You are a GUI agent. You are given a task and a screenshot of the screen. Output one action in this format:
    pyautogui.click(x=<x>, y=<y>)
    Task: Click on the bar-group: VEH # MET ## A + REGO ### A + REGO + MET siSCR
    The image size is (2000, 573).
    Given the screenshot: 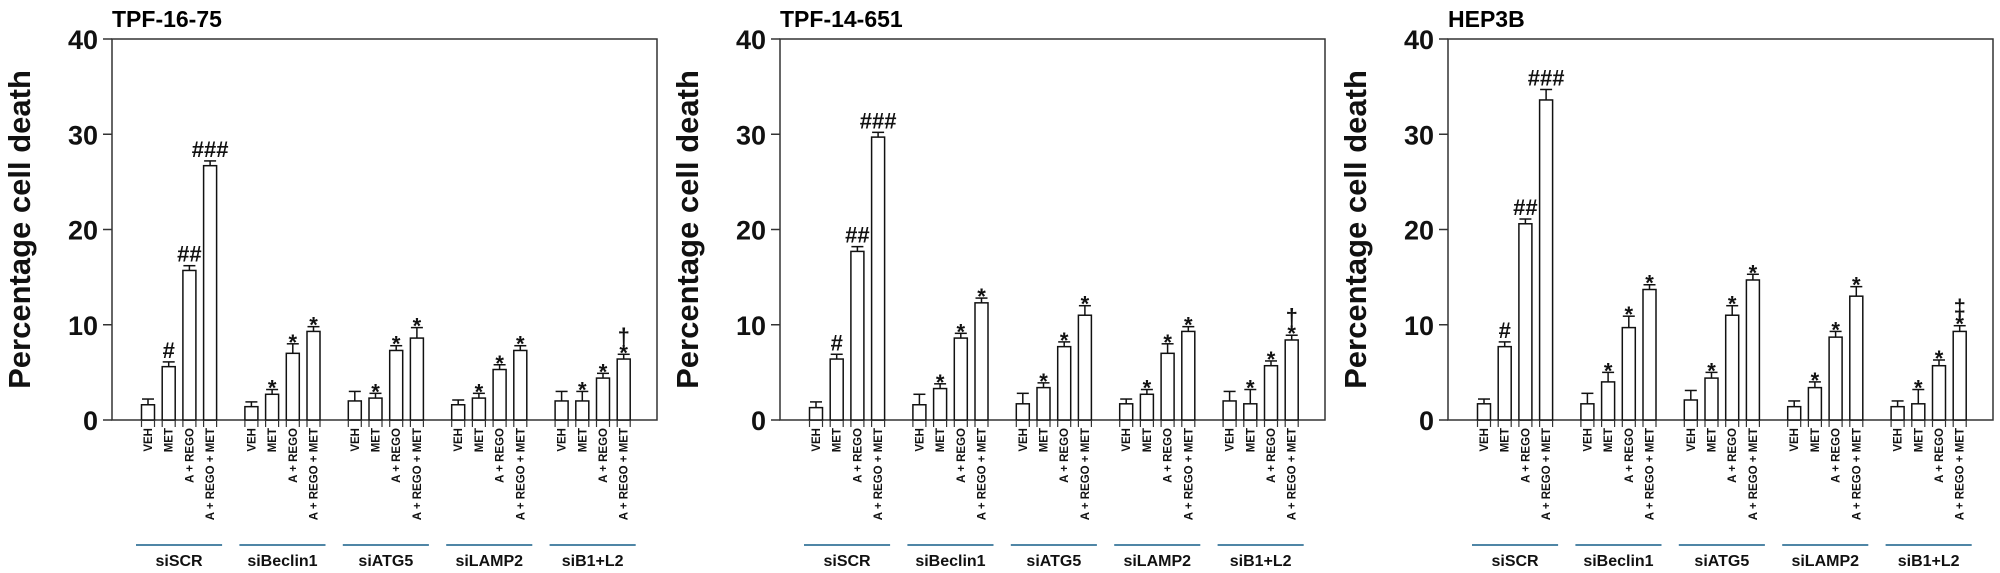 What is the action you would take?
    pyautogui.click(x=182, y=353)
    